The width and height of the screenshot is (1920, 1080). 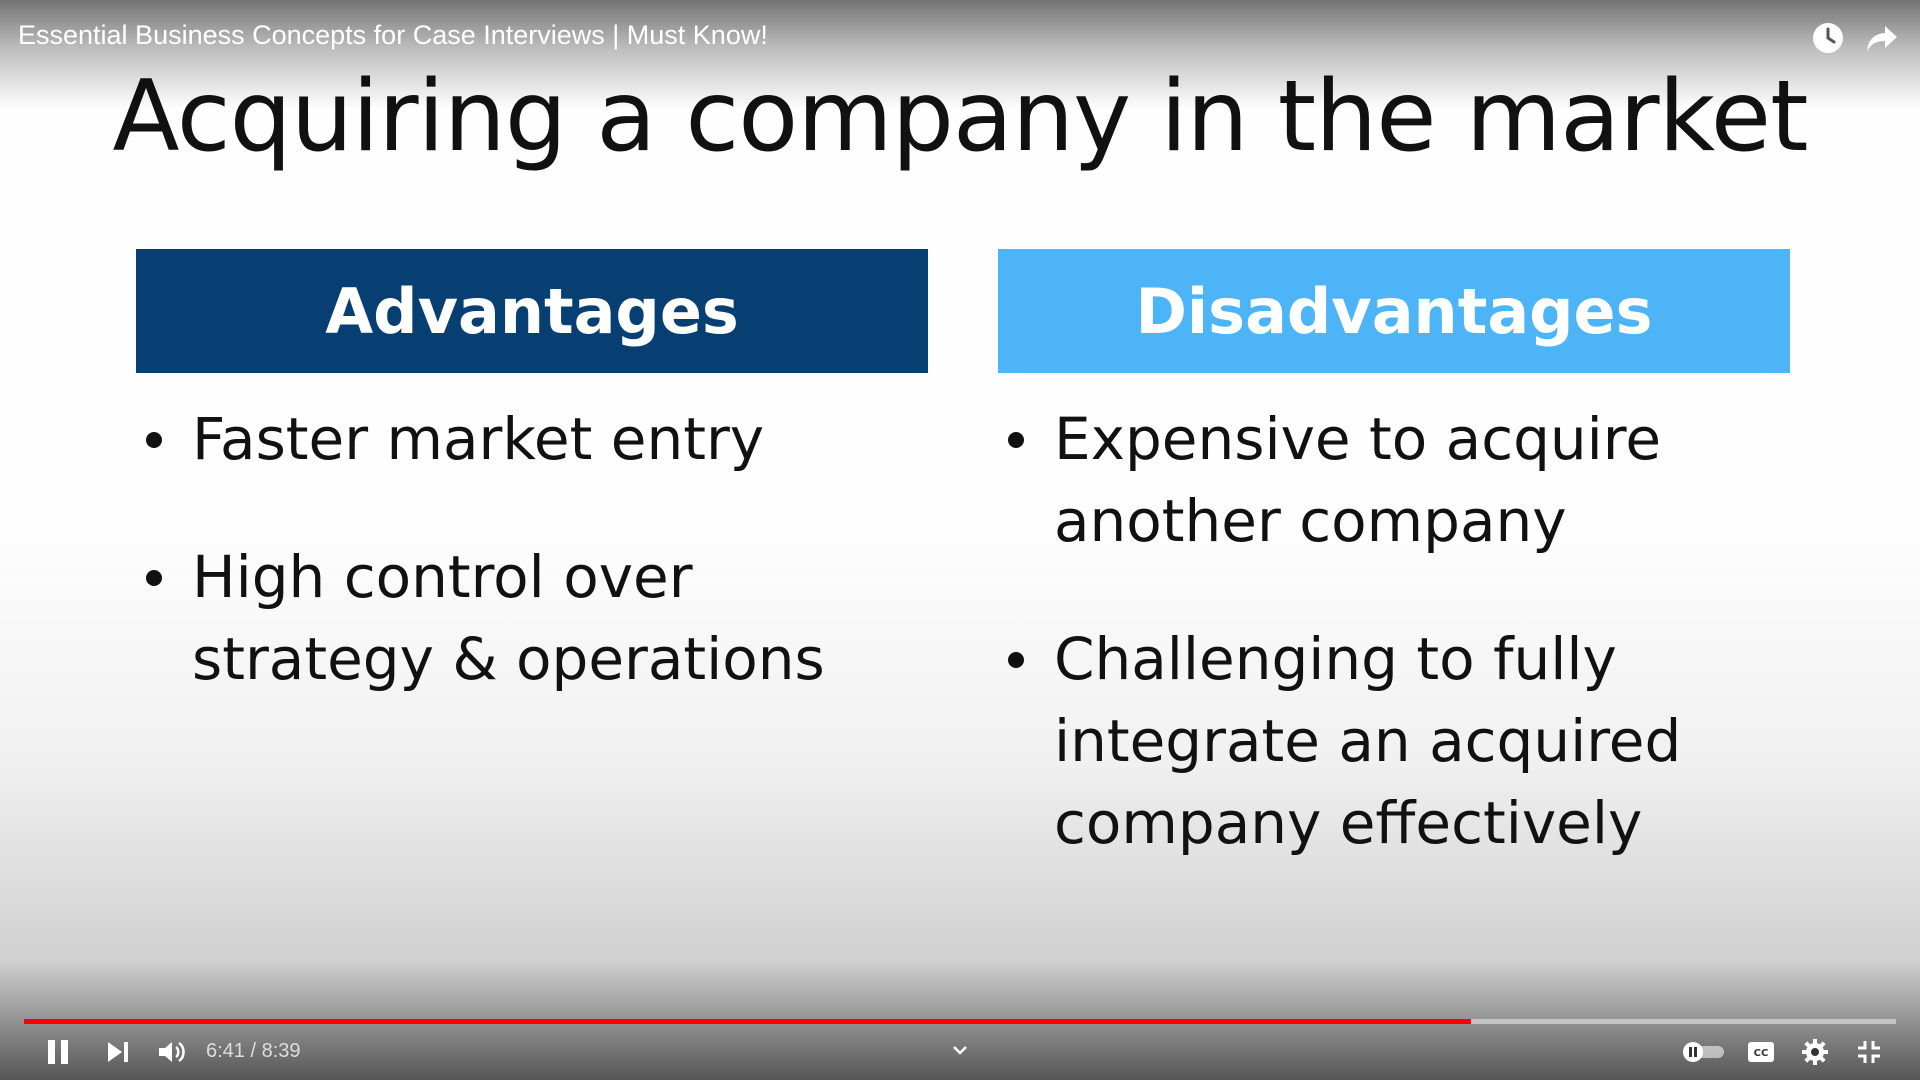 I want to click on svg-text: CC, so click(x=1761, y=1053).